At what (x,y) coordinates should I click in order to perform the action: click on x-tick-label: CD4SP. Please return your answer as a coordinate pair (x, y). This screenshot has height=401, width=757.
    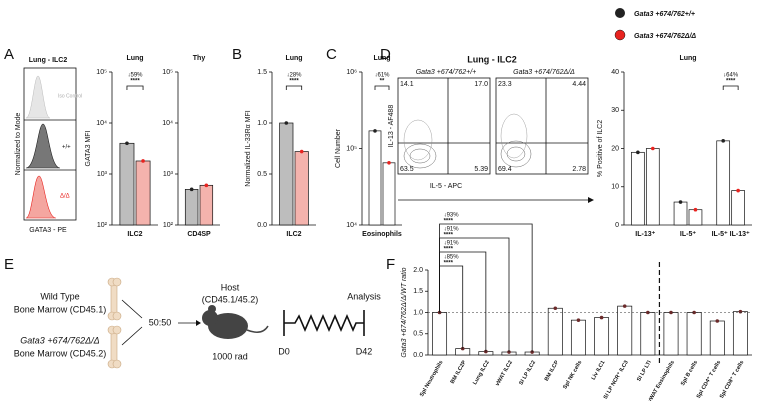
    Looking at the image, I should click on (199, 234).